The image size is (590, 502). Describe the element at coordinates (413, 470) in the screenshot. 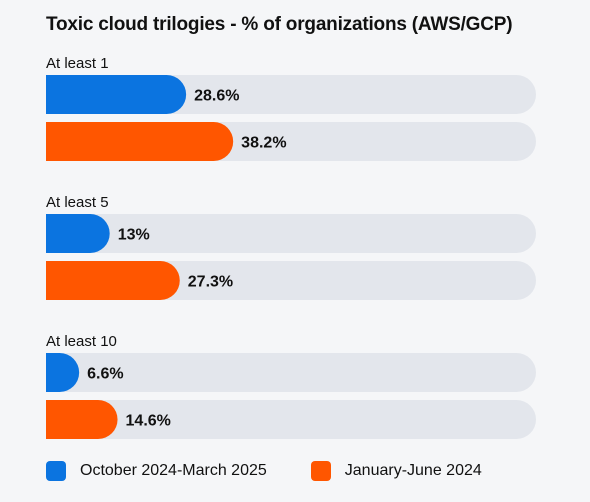

I see `legend-label-series-2: January-June 2024` at that location.